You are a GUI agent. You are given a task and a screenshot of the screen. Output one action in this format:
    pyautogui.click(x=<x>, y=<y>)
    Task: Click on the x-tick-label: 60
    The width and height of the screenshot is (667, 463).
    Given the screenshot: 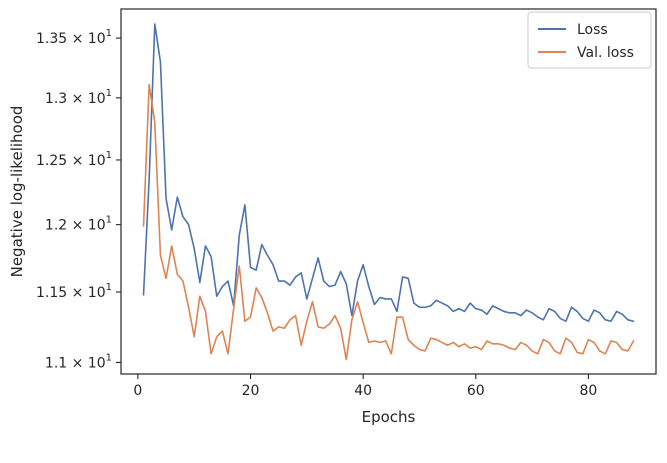 What is the action you would take?
    pyautogui.click(x=476, y=391)
    